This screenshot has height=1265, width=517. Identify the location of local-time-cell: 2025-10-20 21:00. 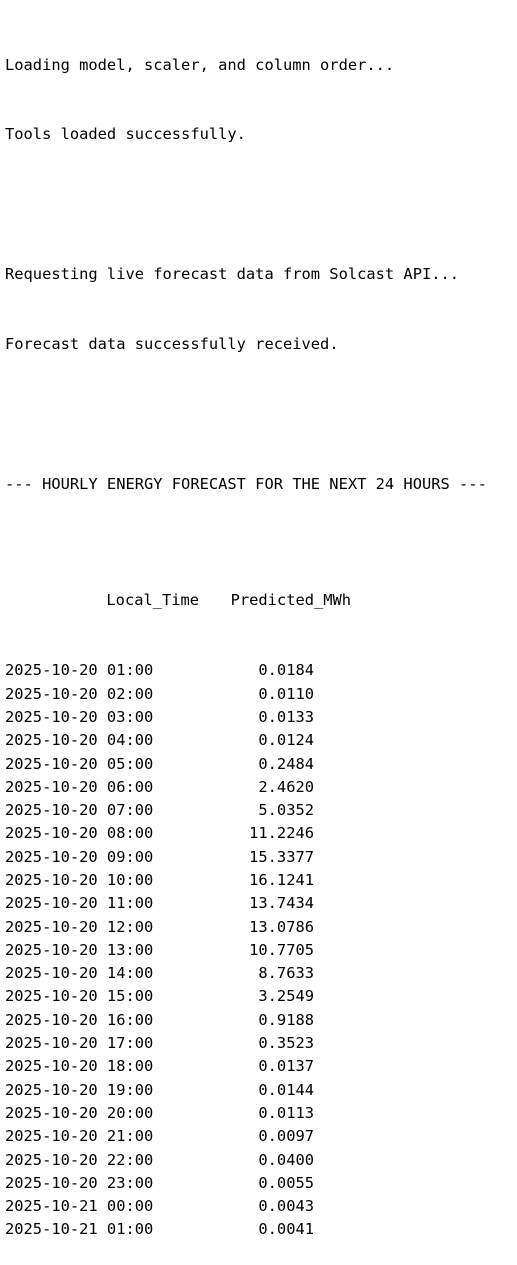
(79, 1136).